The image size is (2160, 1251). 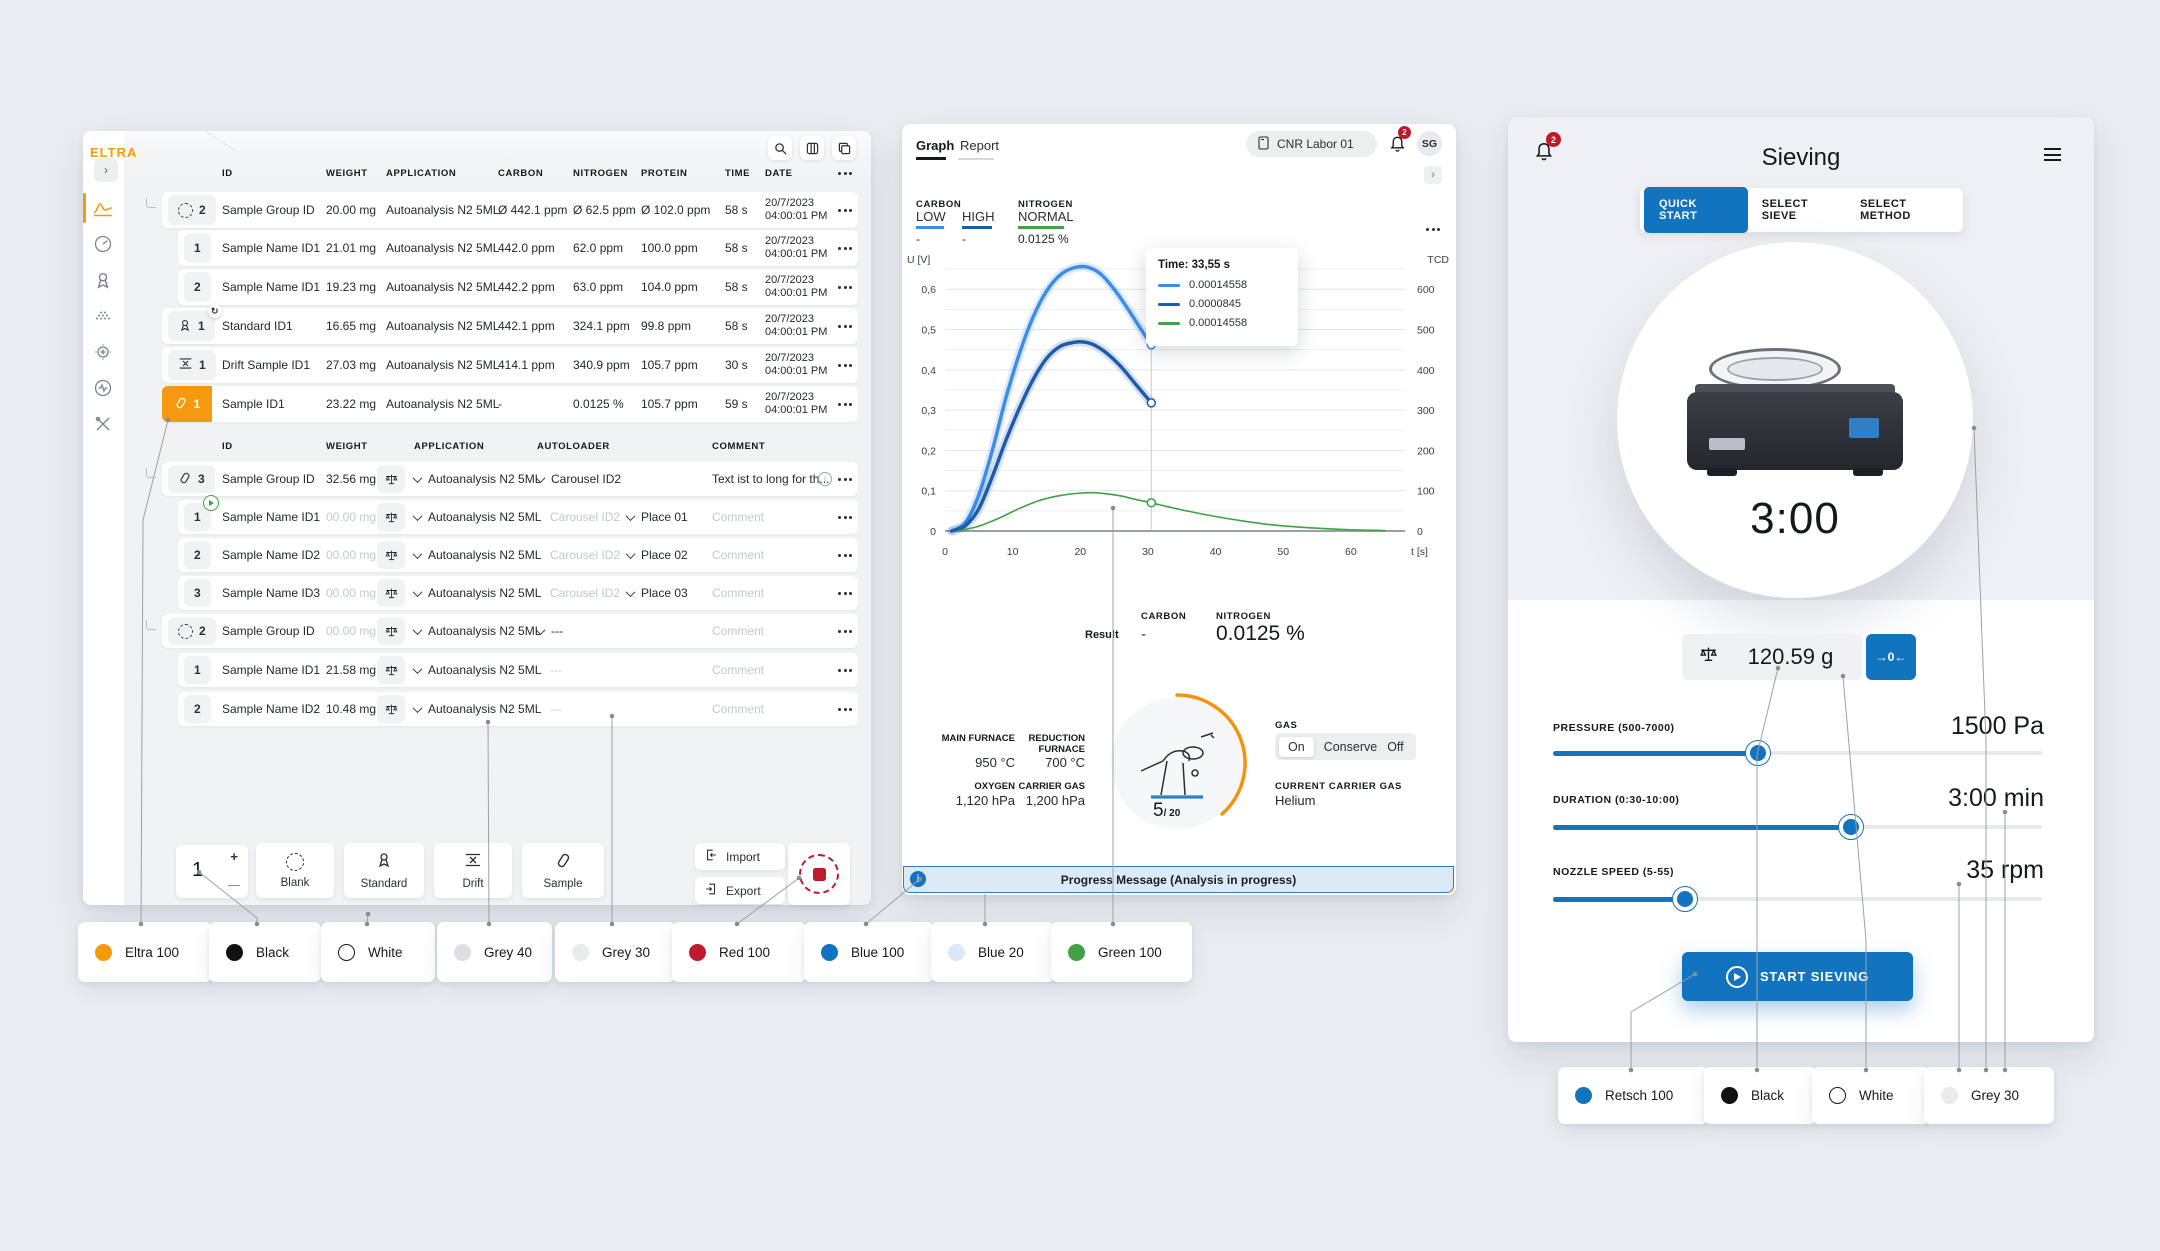 I want to click on swatch-blue-20: Blue 20, so click(x=993, y=952).